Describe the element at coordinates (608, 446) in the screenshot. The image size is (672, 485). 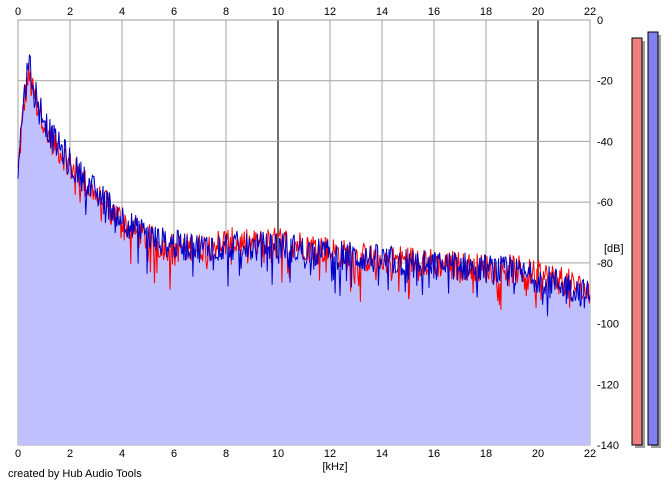
I see `y-tick-label: -140` at that location.